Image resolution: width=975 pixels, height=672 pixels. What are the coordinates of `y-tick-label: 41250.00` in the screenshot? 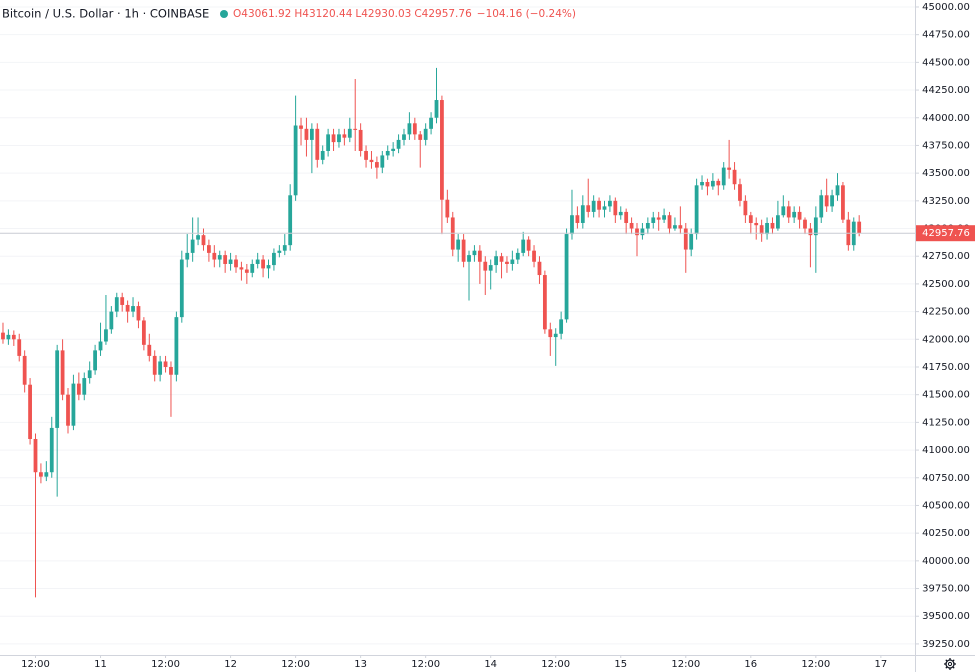 It's located at (946, 422).